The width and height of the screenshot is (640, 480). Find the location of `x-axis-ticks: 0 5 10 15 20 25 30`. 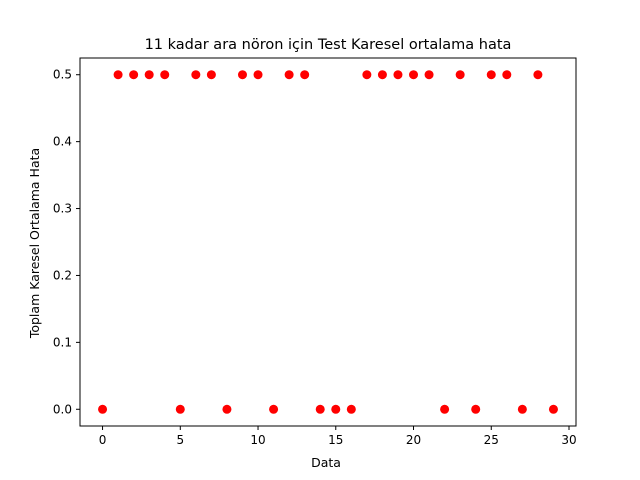

x-axis-ticks: 0 5 10 15 20 25 30 is located at coordinates (338, 436).